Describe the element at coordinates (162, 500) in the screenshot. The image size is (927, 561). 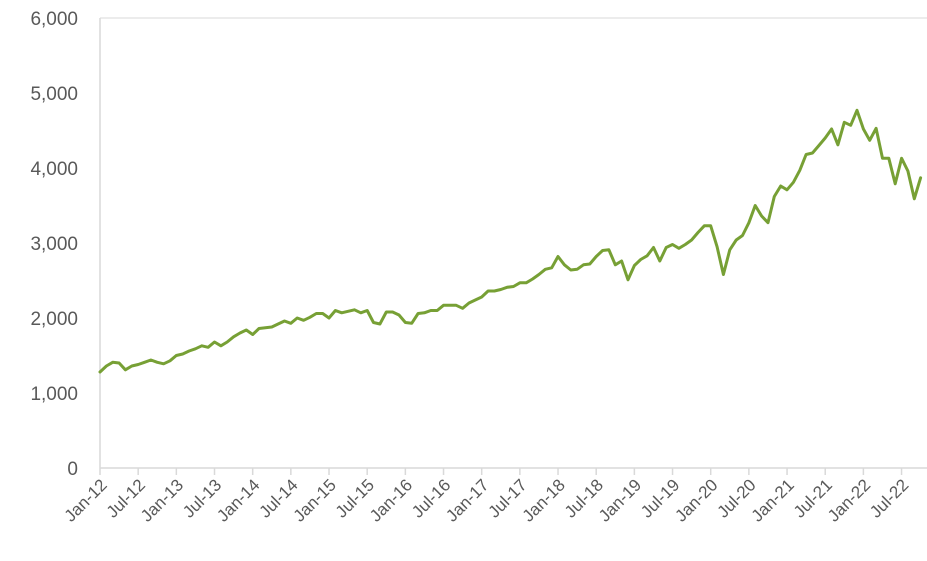
I see `x-tick-label: Jan-13` at that location.